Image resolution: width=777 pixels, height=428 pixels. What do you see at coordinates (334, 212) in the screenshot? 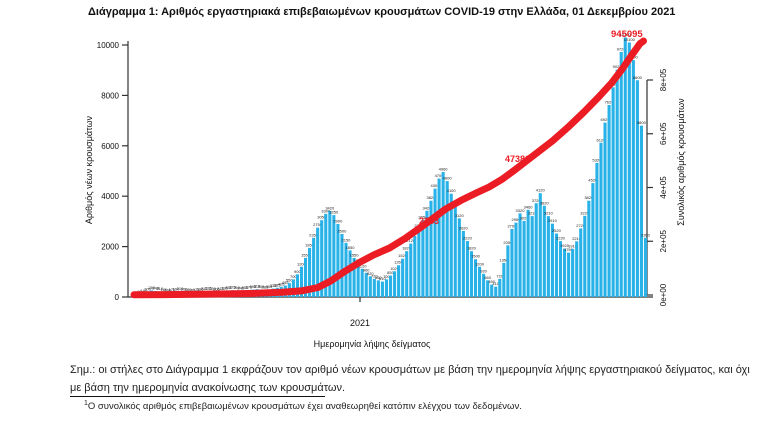
I see `bar-value-label: 3250` at bounding box center [334, 212].